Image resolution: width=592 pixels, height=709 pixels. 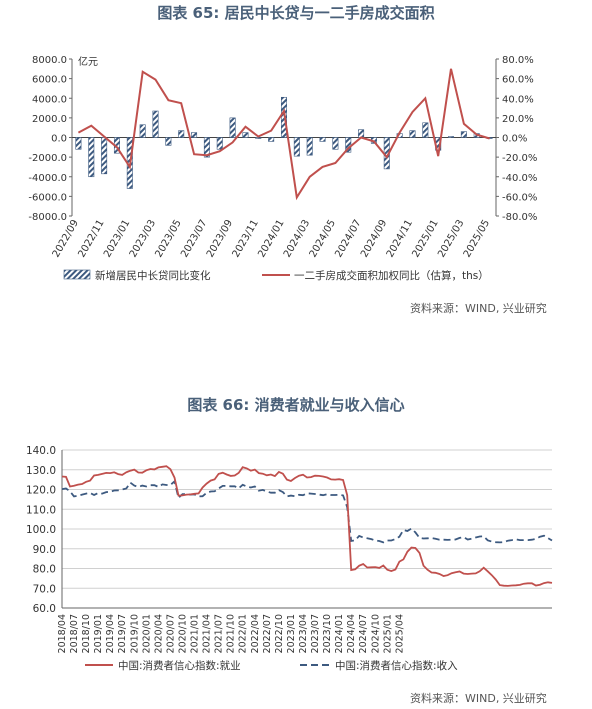 What do you see at coordinates (279, 633) in the screenshot?
I see `x-tick-label: 2022/10` at bounding box center [279, 633].